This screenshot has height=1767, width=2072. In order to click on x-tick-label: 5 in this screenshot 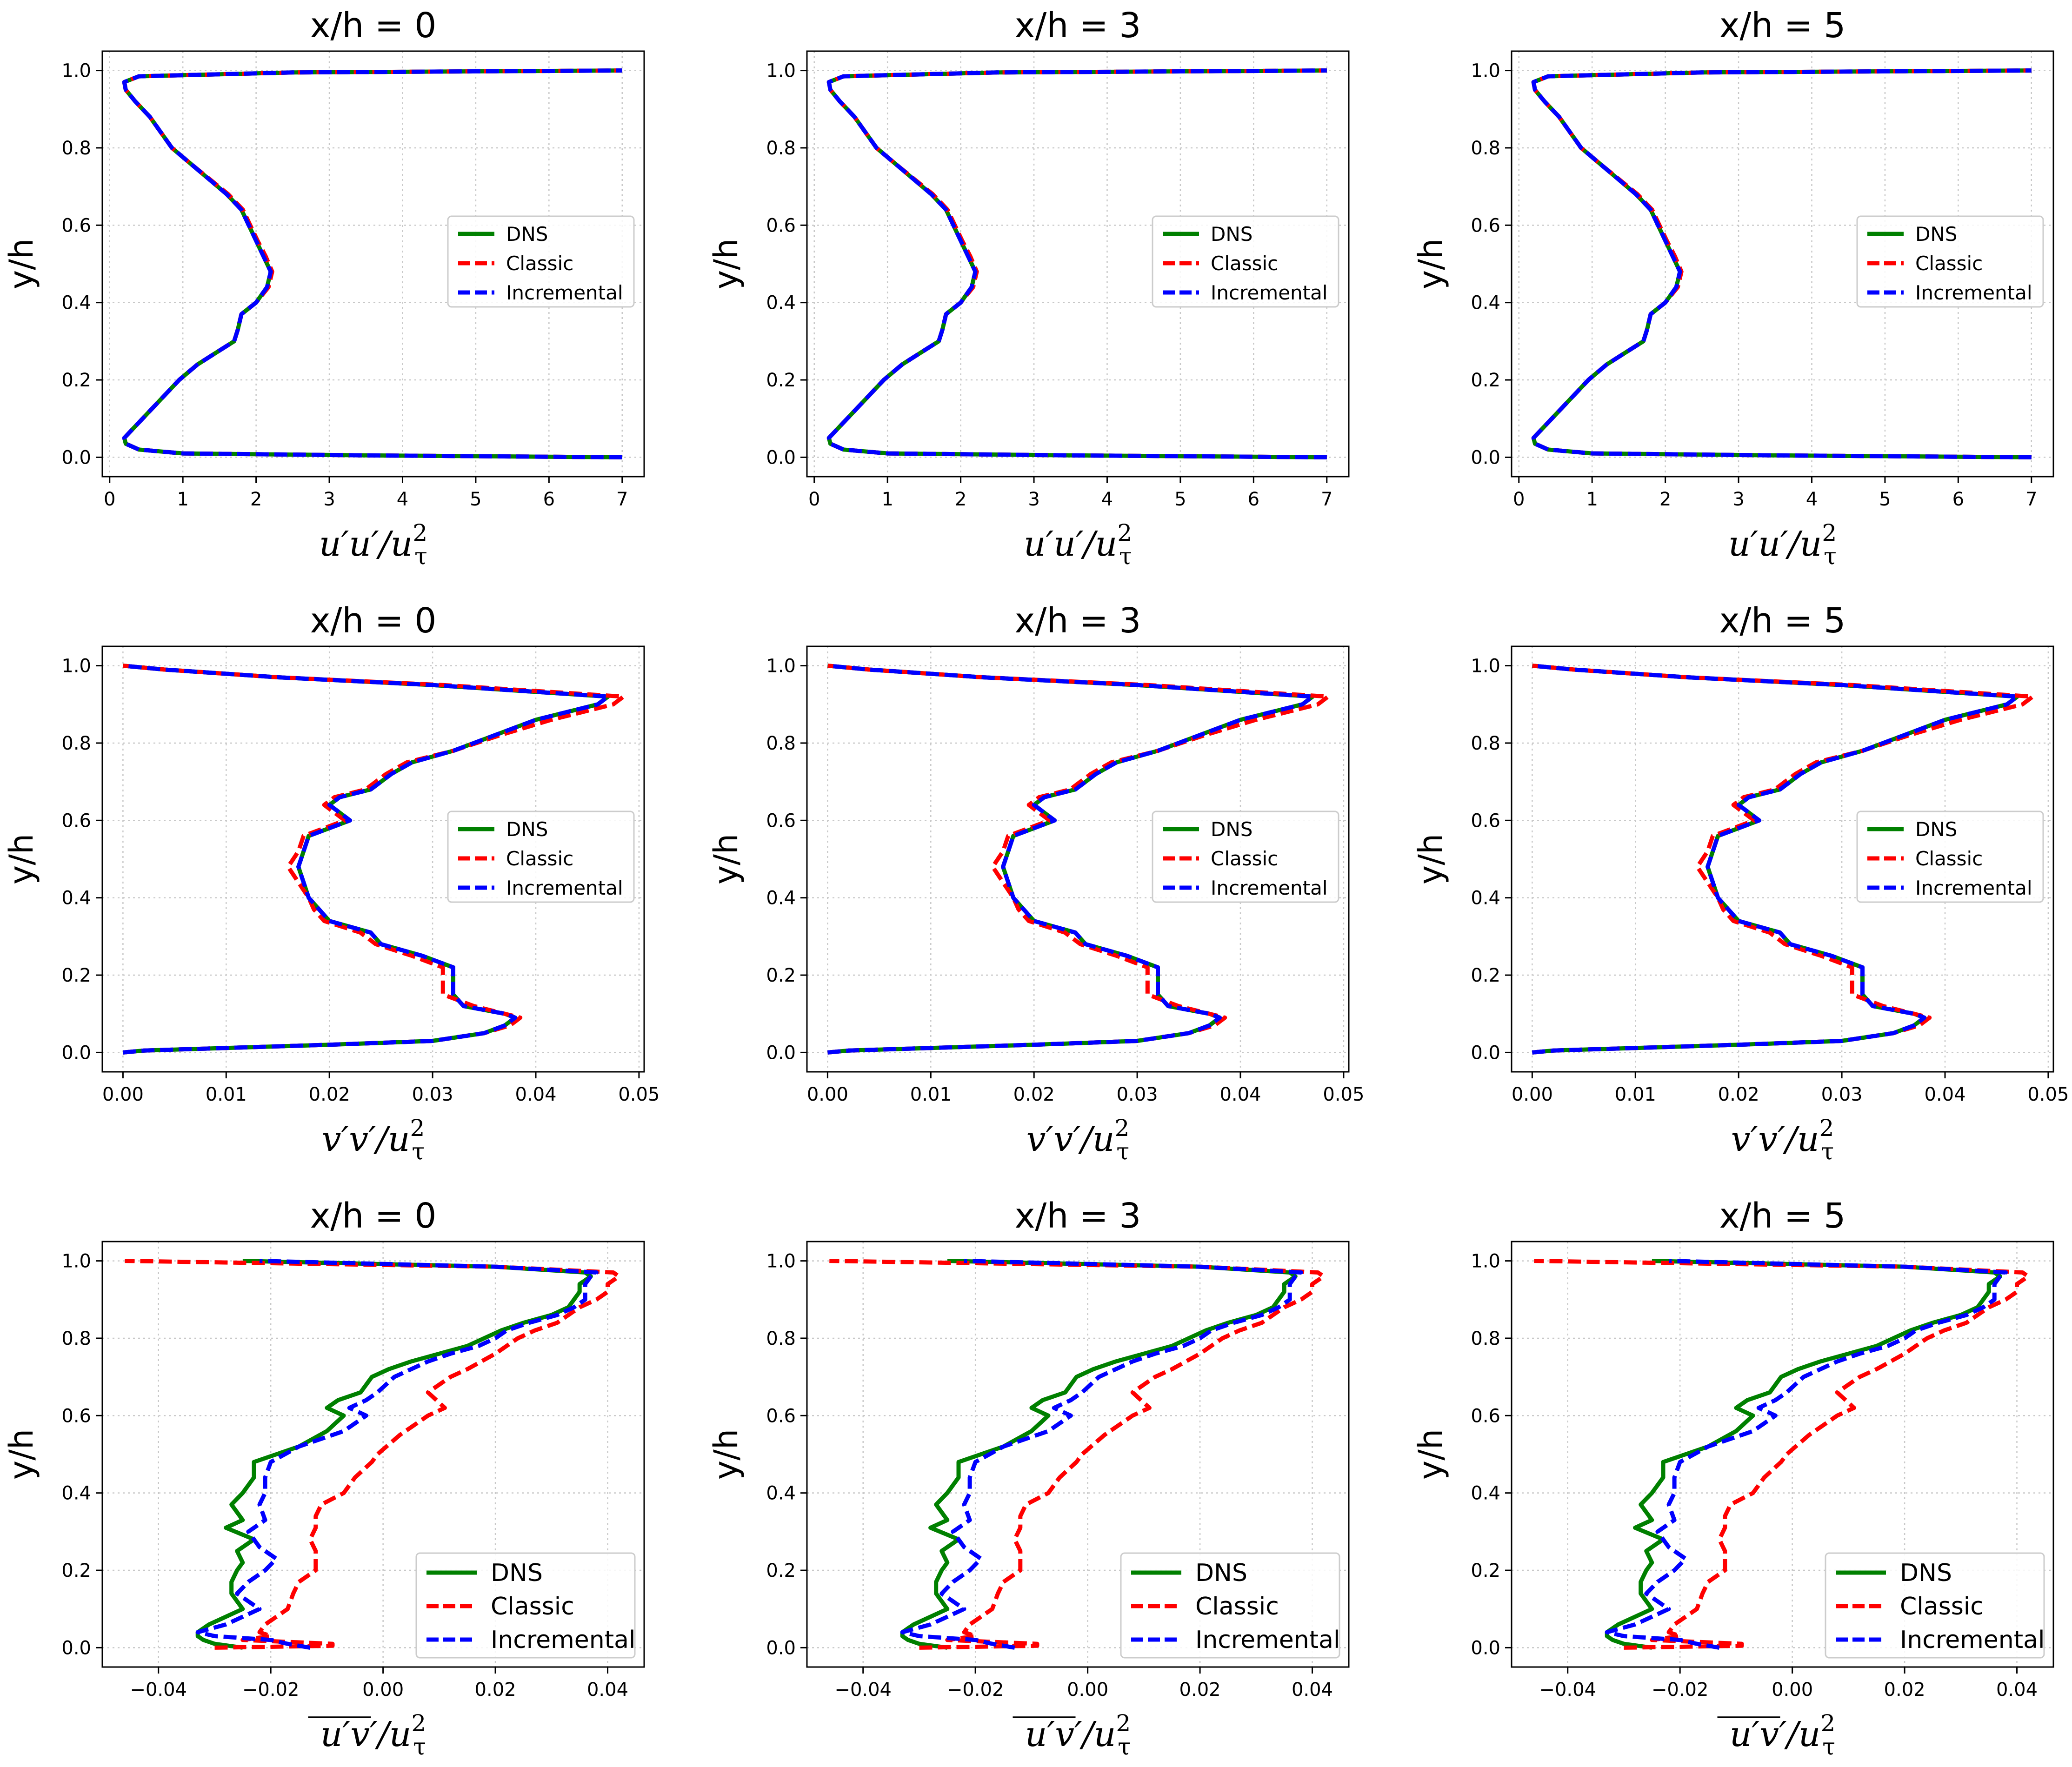, I will do `click(1180, 499)`.